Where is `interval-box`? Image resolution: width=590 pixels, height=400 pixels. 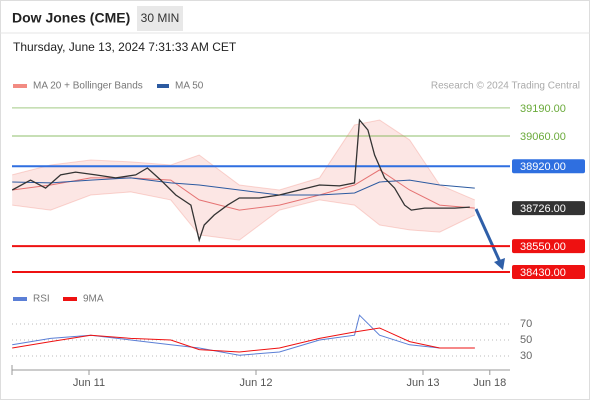 interval-box is located at coordinates (160, 18).